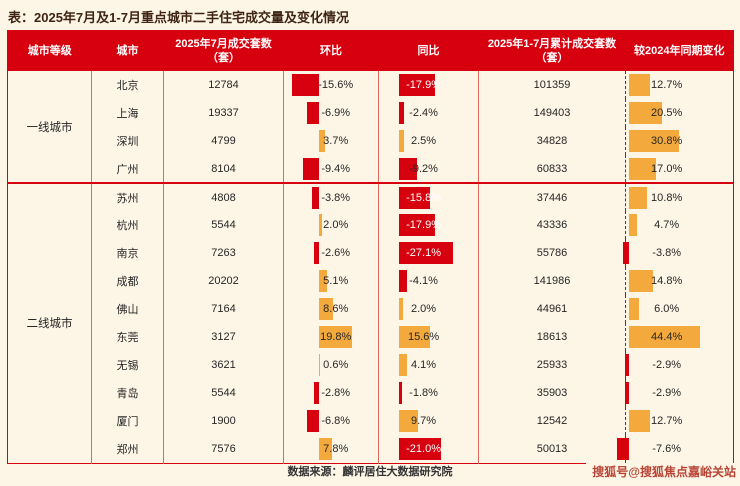 The image size is (740, 486). Describe the element at coordinates (552, 337) in the screenshot. I see `cum-sales-cell: 18613` at that location.